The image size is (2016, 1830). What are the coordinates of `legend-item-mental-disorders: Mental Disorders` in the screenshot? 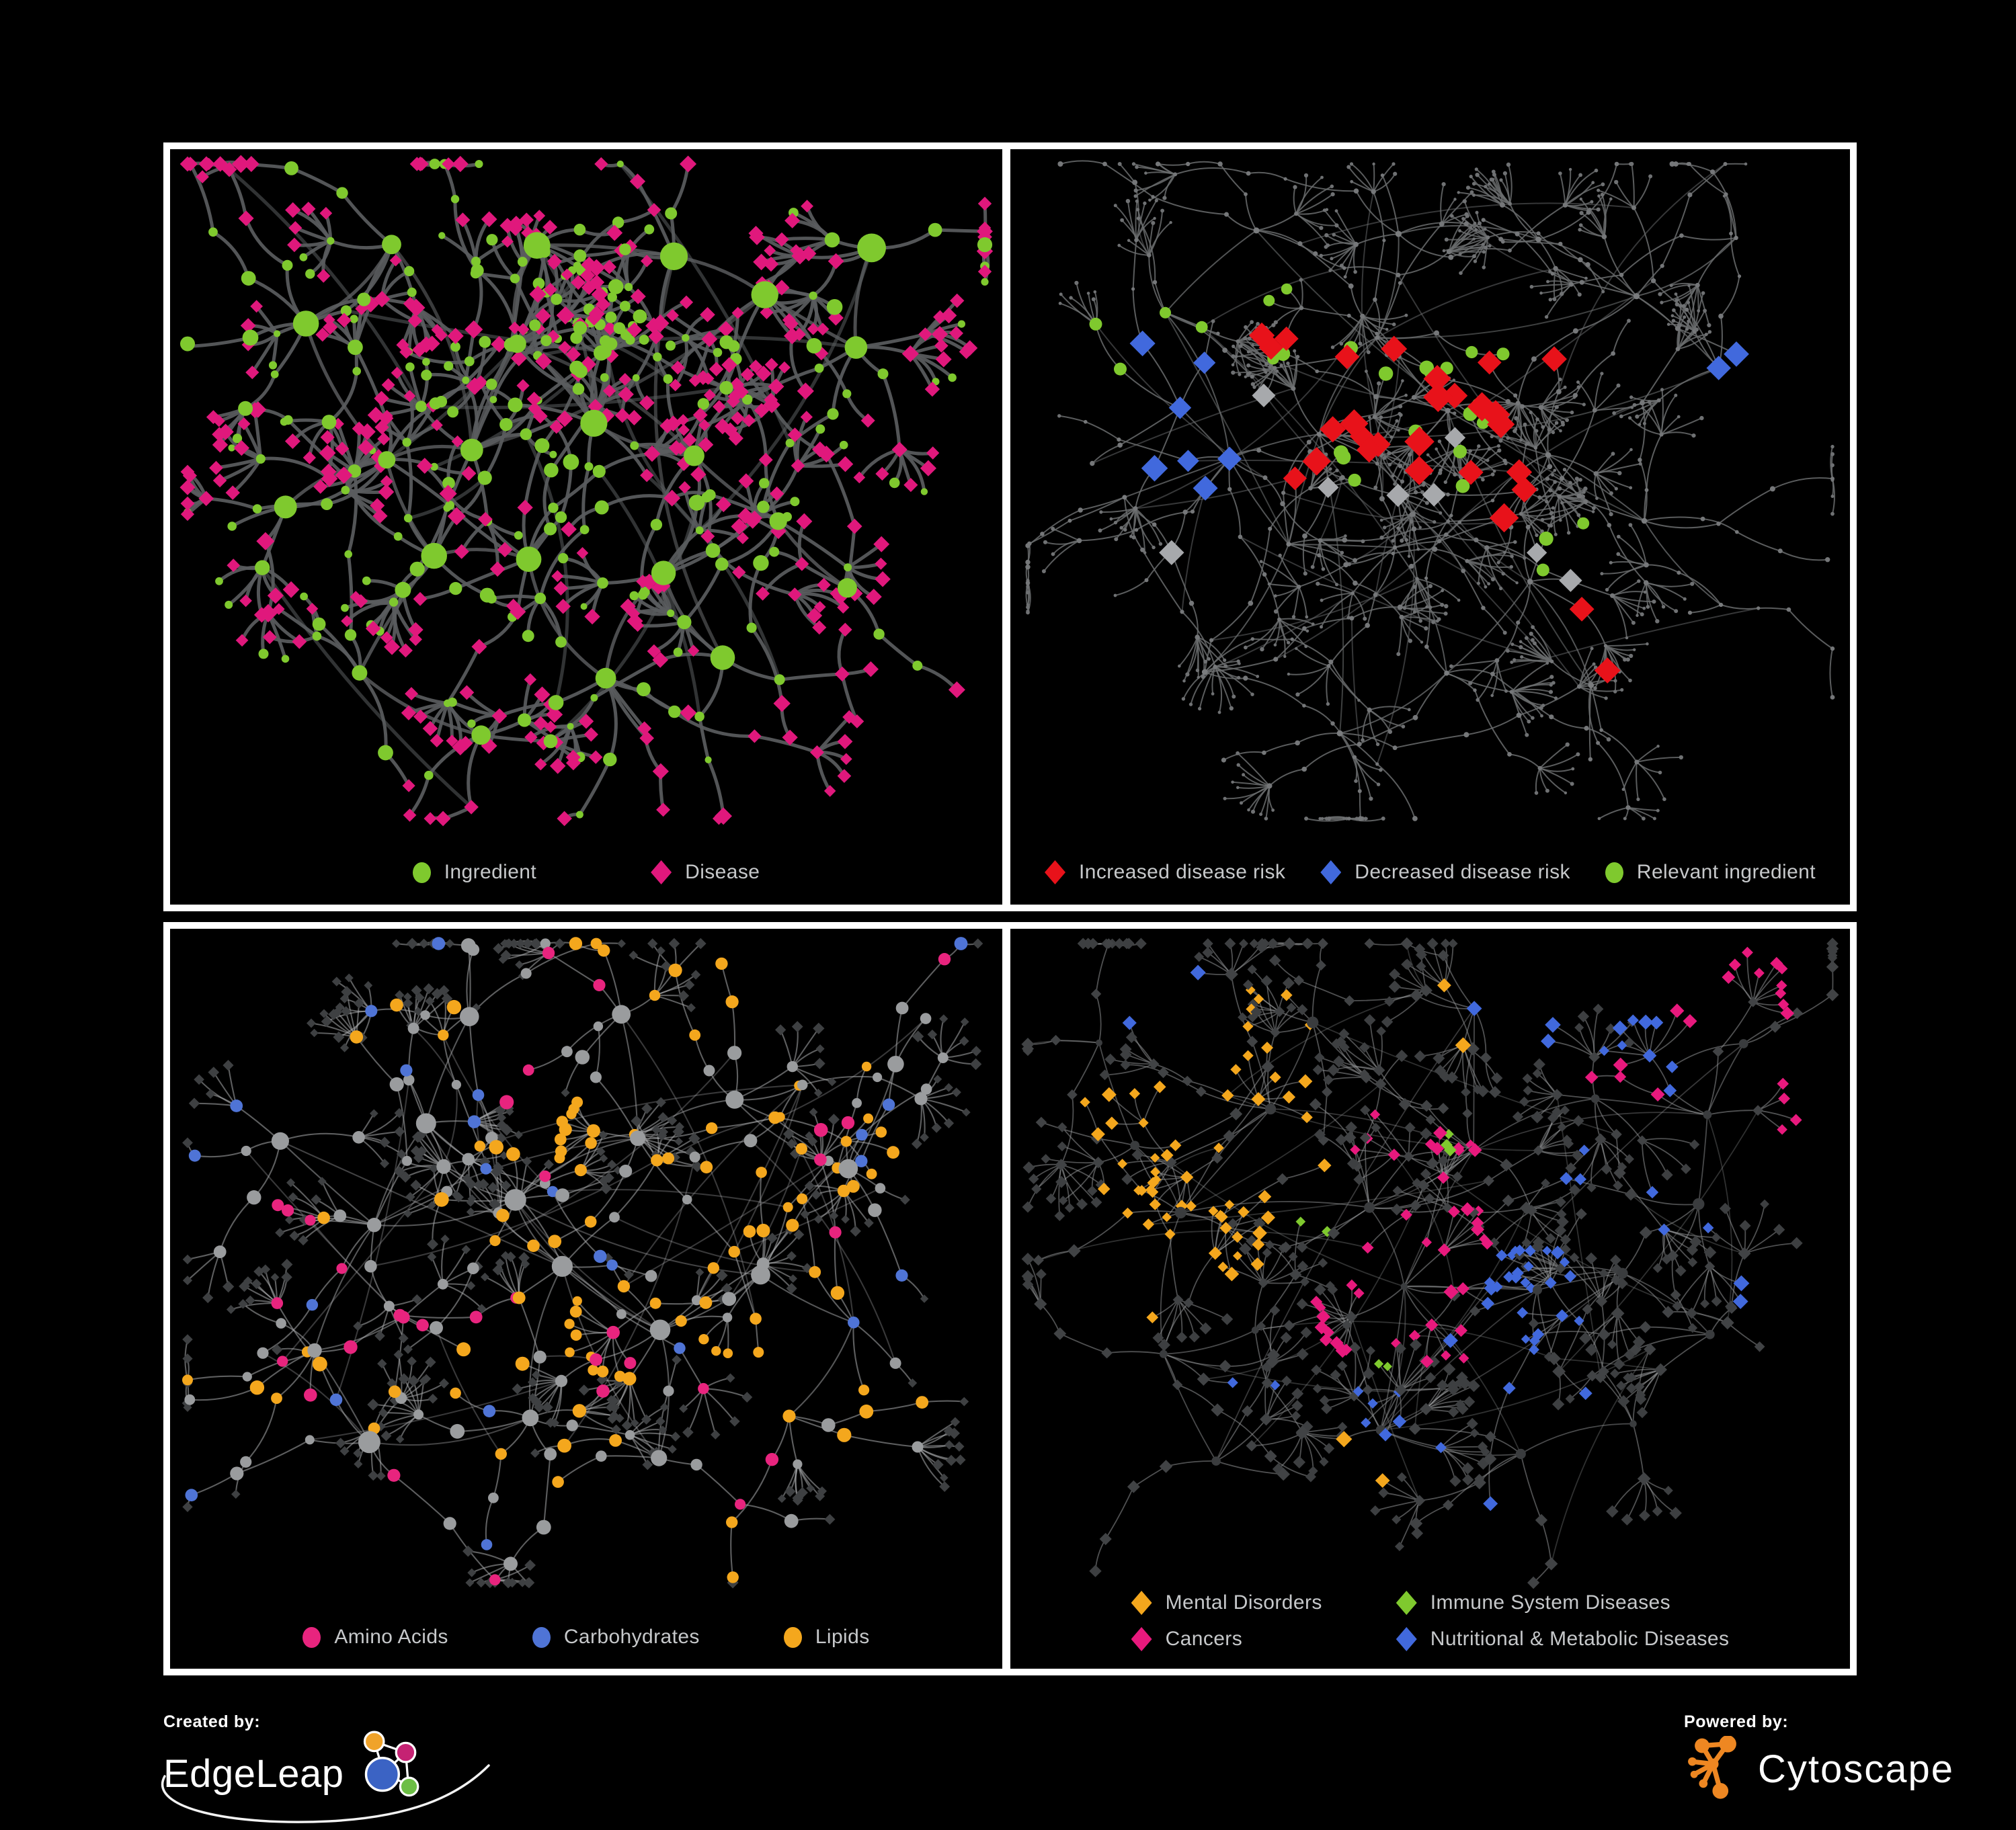 It's located at (1226, 1603).